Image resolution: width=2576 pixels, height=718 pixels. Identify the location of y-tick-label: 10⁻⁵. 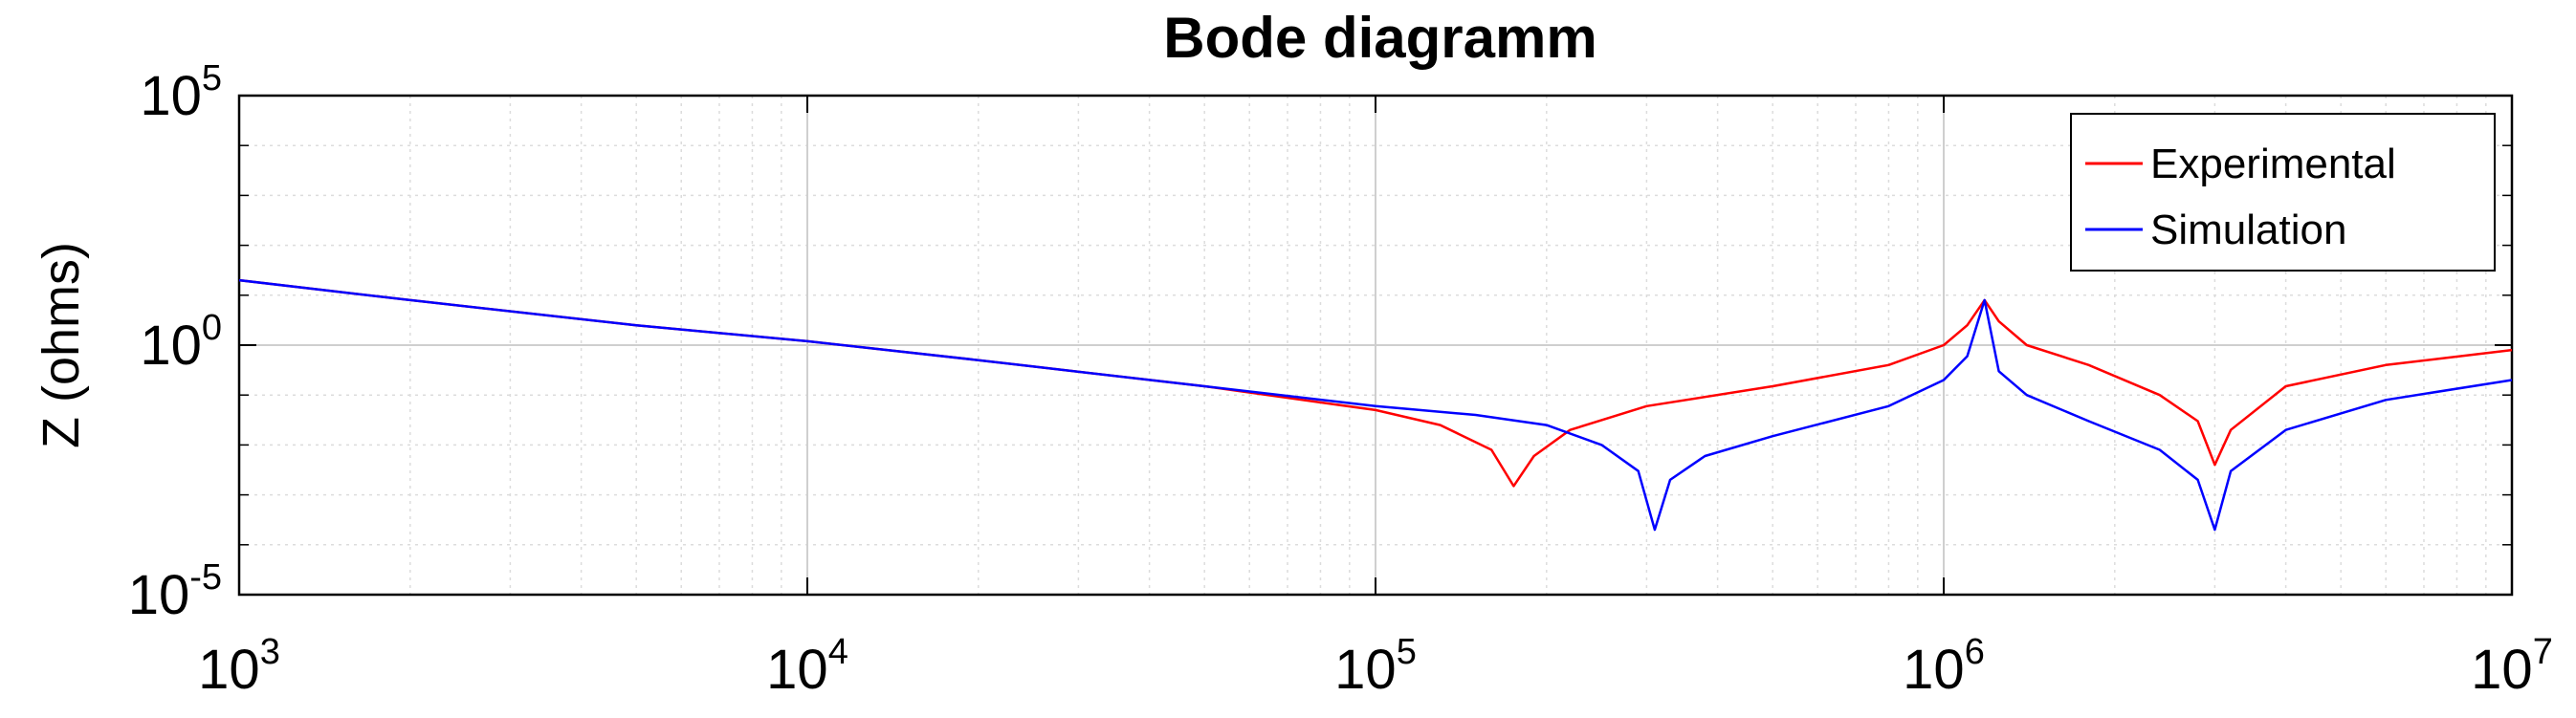
(175, 591).